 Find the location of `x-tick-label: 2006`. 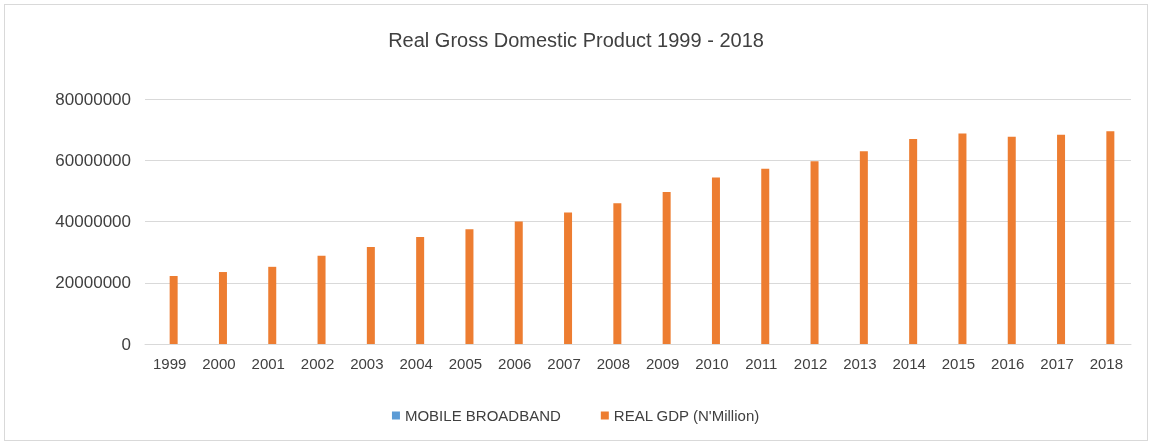

x-tick-label: 2006 is located at coordinates (515, 363).